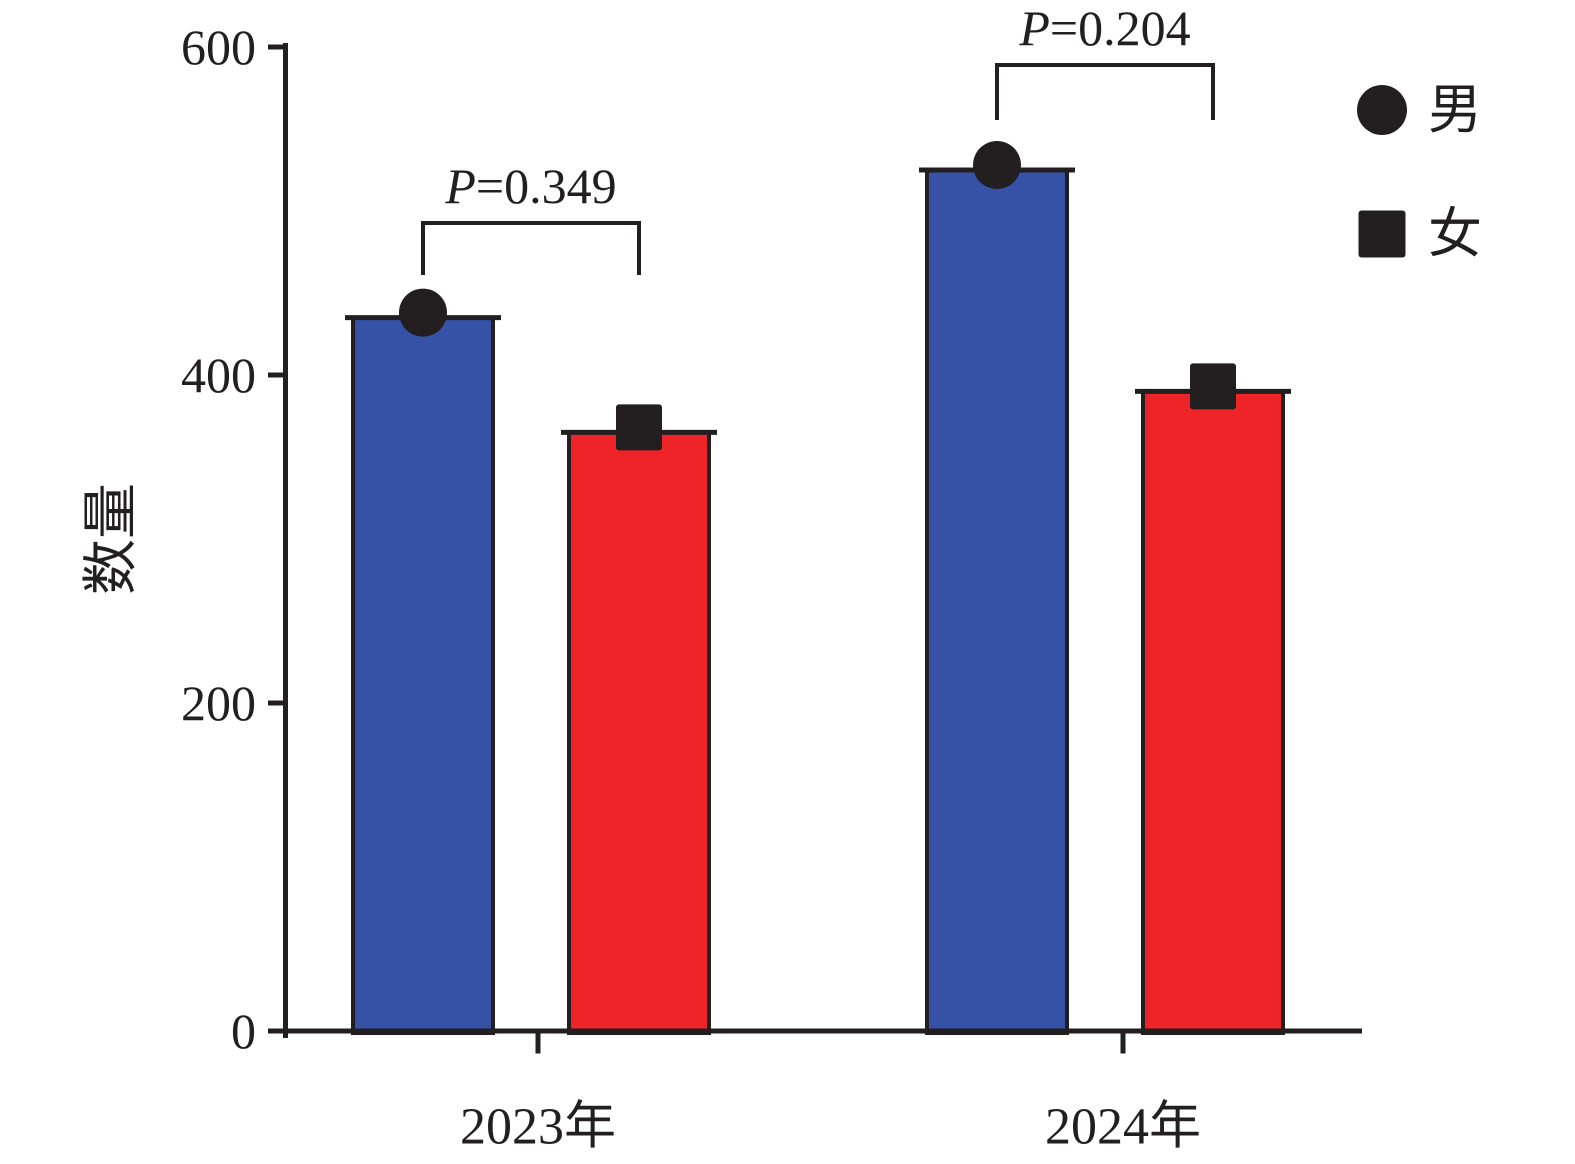 Image resolution: width=1575 pixels, height=1164 pixels. I want to click on y-tick-label-400: 400, so click(218, 375).